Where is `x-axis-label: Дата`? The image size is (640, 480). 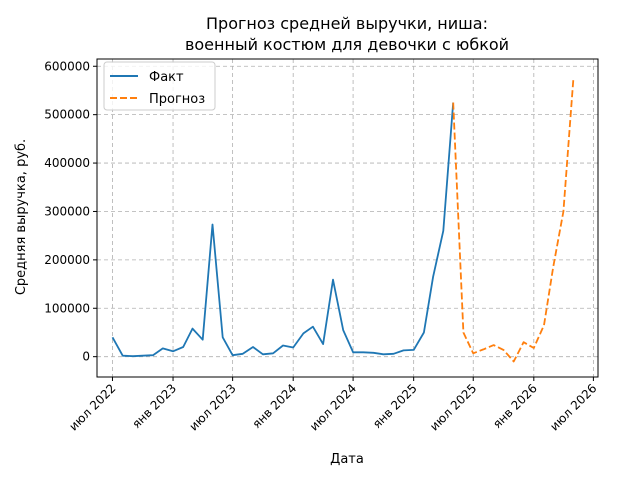
x-axis-label: Дата is located at coordinates (347, 459).